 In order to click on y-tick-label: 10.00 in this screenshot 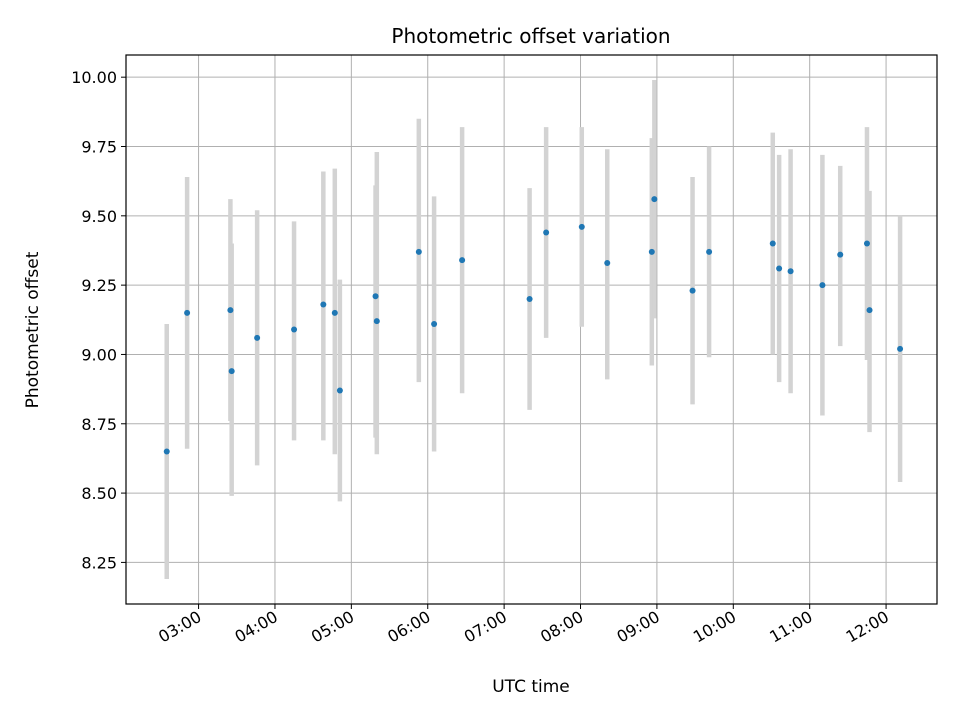, I will do `click(94, 77)`.